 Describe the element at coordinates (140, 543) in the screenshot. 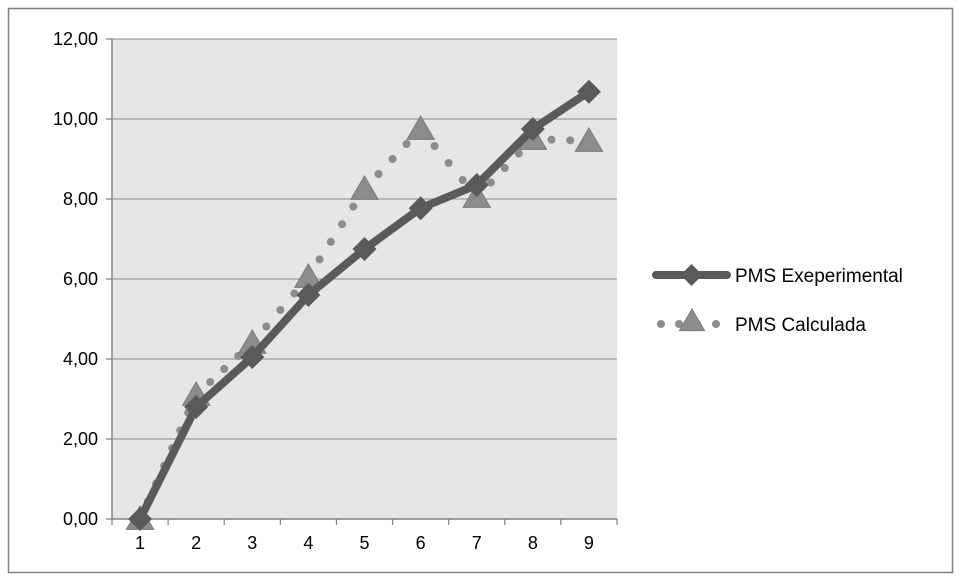

I see `x-tick-label: 1` at that location.